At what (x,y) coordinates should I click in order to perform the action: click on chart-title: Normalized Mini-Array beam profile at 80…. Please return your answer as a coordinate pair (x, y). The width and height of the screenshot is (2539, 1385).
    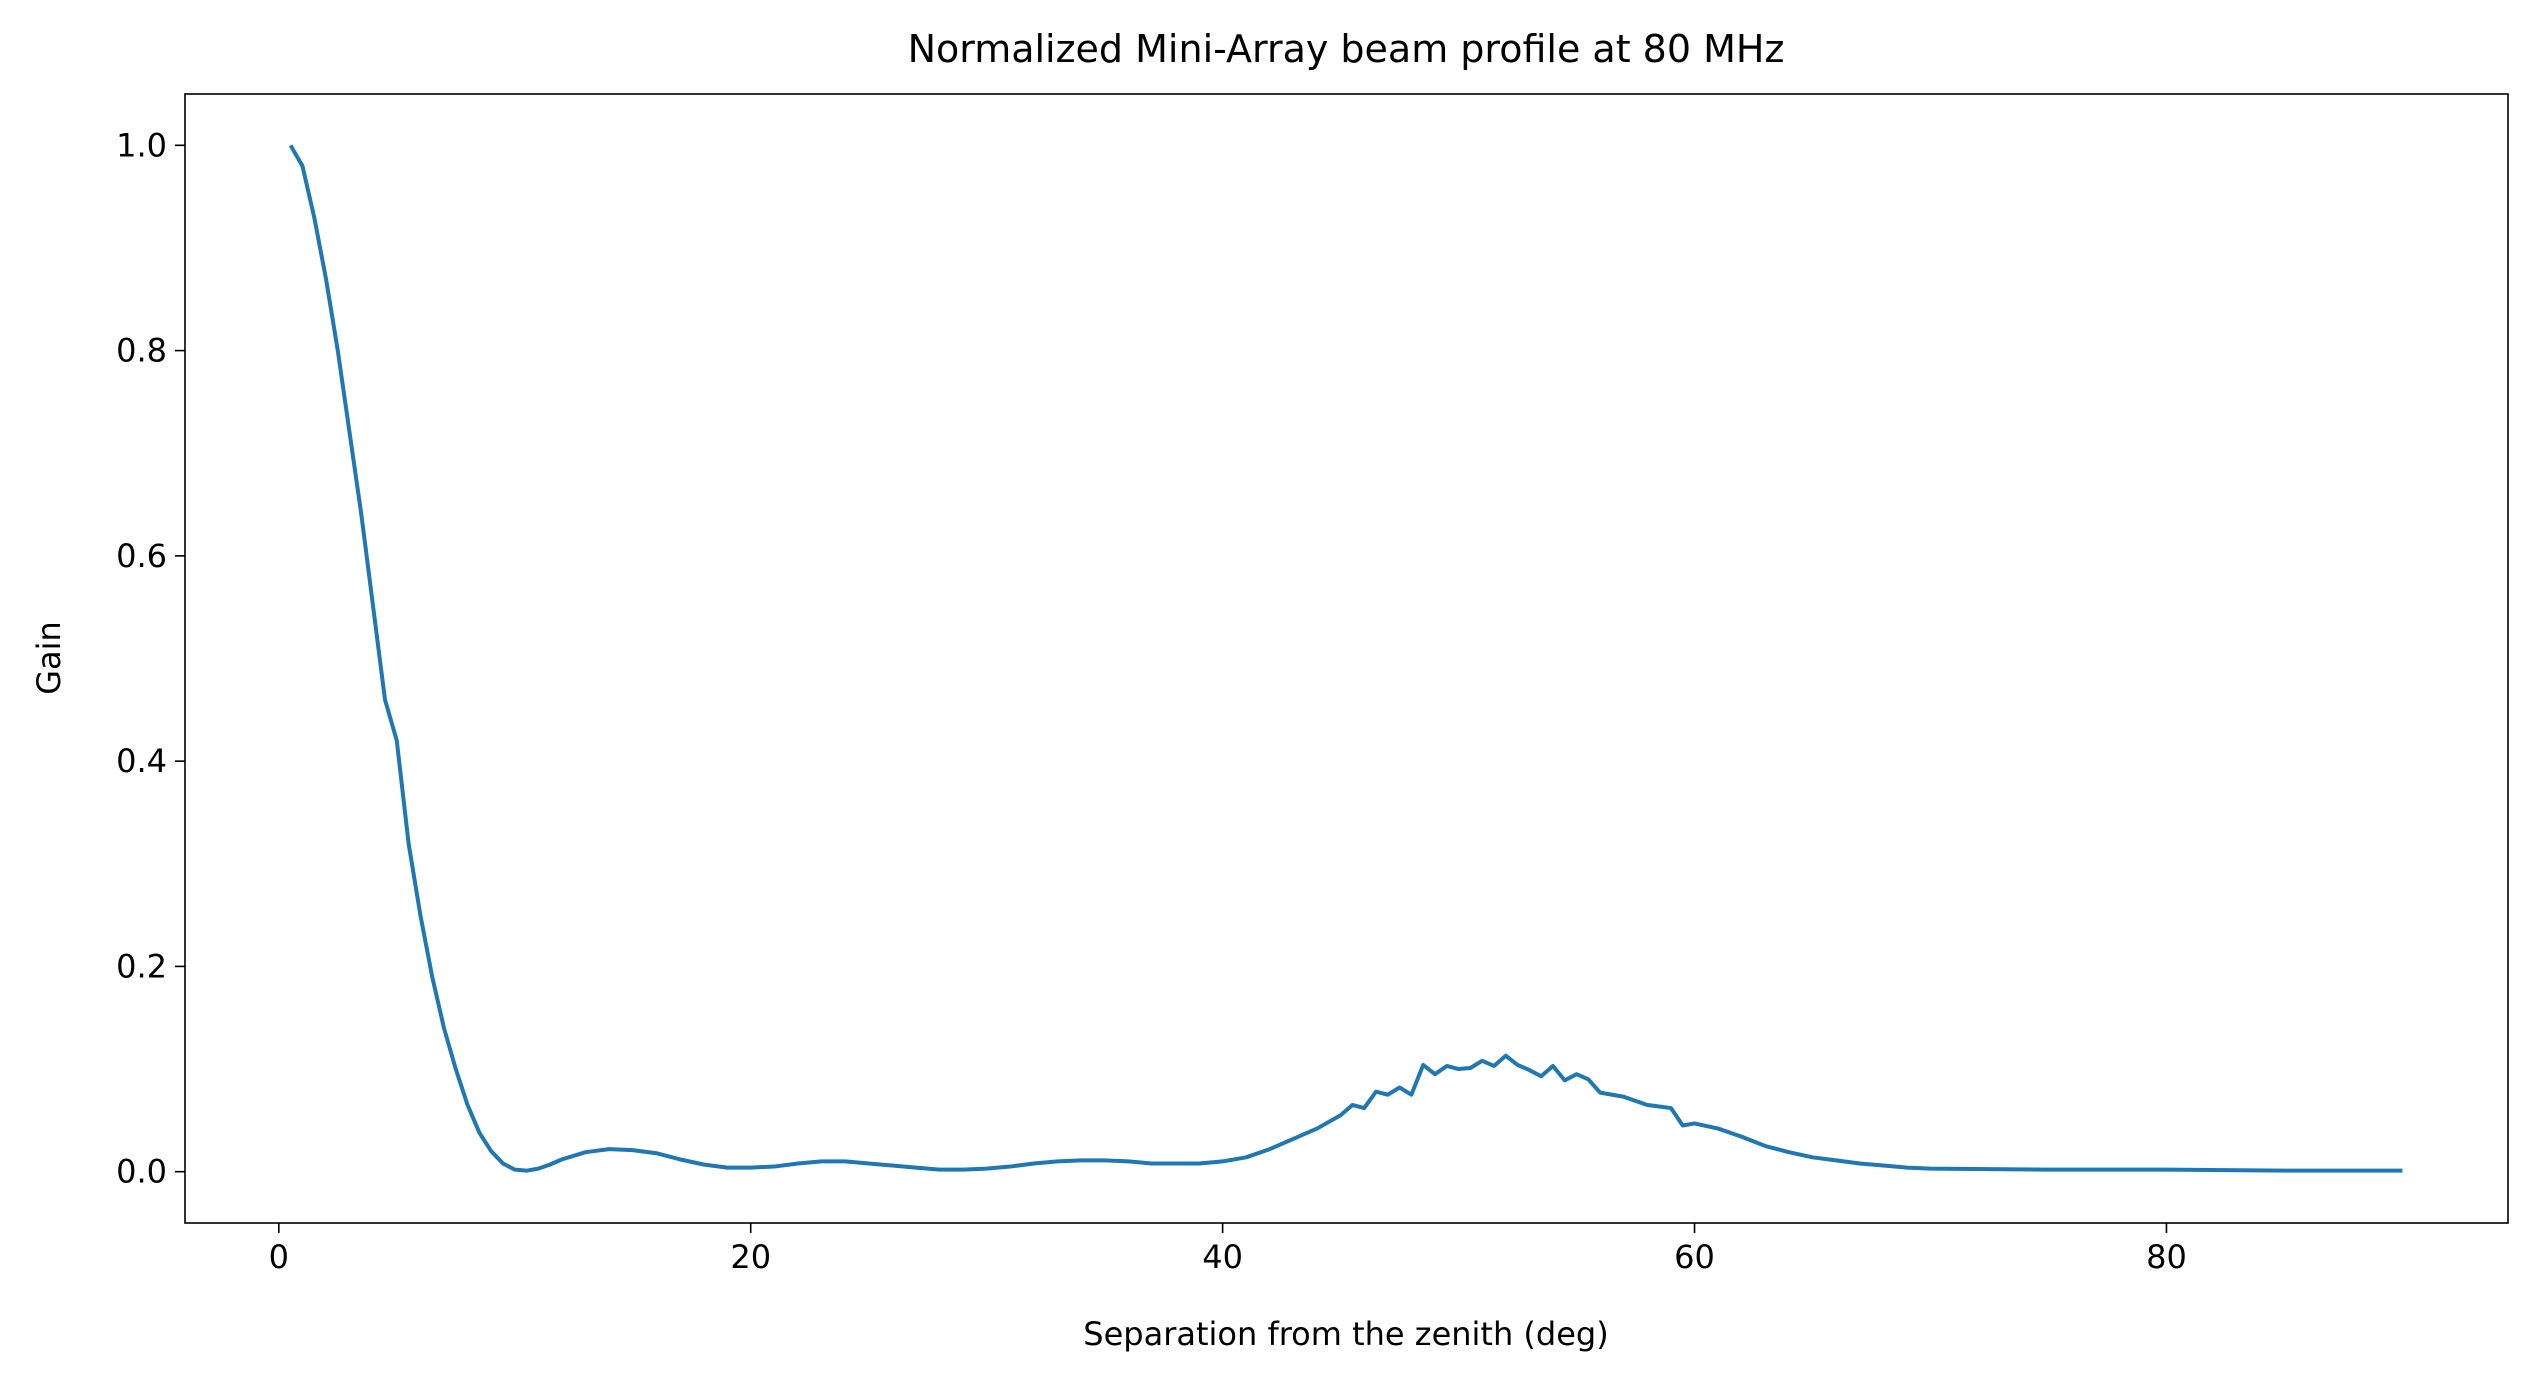
    Looking at the image, I should click on (1346, 49).